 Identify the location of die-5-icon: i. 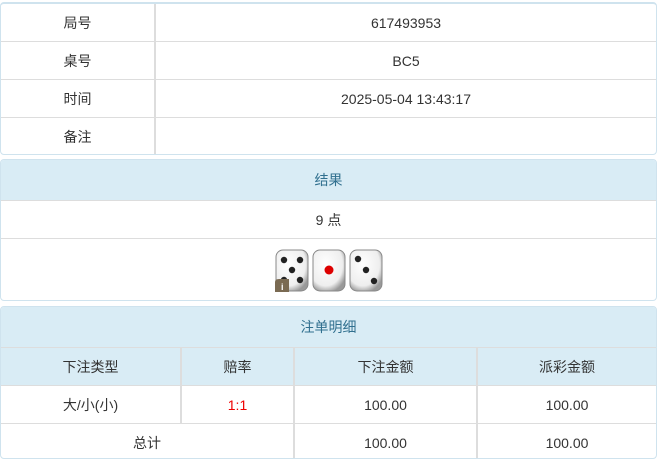
(291, 270).